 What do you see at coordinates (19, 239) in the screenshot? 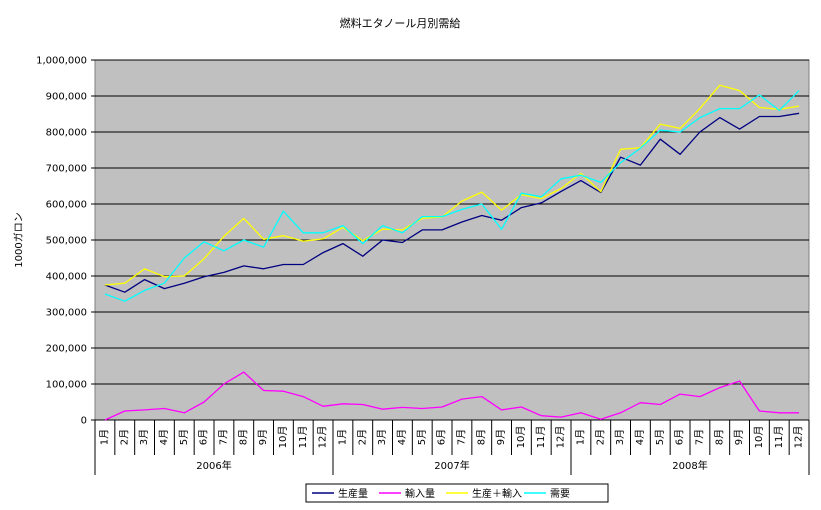
I see `y-axis-label: 1000ガロン` at bounding box center [19, 239].